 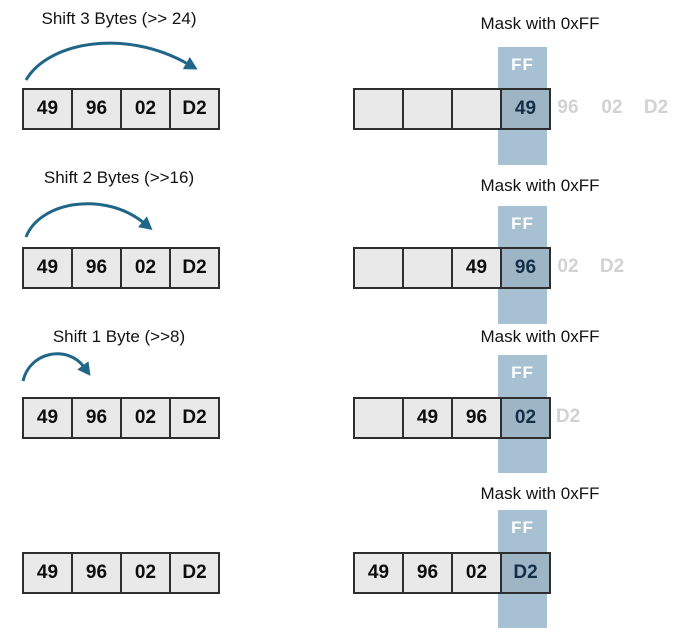 I want to click on shift-label: Shift 3 Bytes (>> 24), so click(x=119, y=18).